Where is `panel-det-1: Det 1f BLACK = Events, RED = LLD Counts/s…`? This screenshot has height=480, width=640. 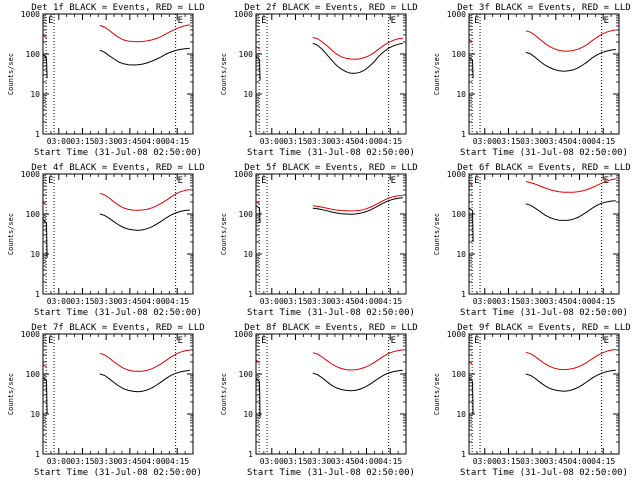 panel-det-1: Det 1f BLACK = Events, RED = LLD Counts/s… is located at coordinates (106, 80).